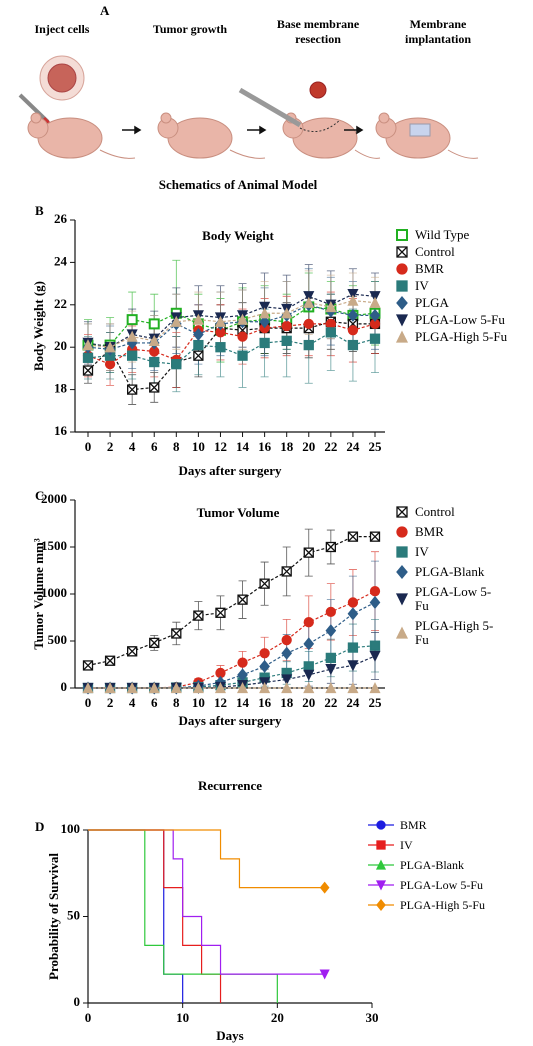  What do you see at coordinates (39, 210) in the screenshot?
I see `panel-label: B` at bounding box center [39, 210].